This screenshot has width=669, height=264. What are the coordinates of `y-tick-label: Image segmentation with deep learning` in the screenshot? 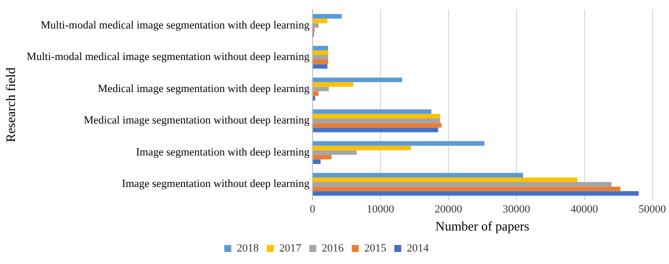 It's located at (223, 152).